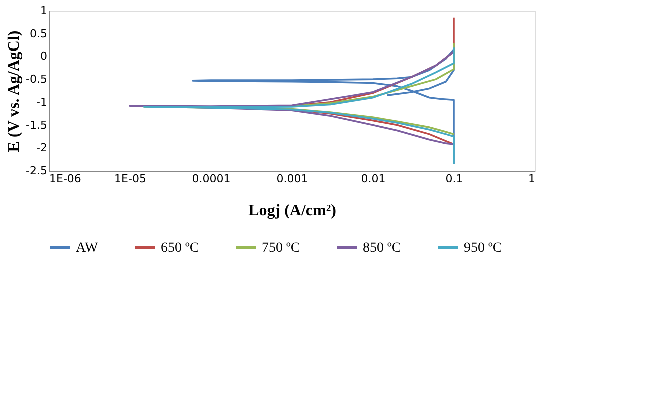 This screenshot has width=665, height=400. I want to click on legend-label: 950 ºC, so click(483, 248).